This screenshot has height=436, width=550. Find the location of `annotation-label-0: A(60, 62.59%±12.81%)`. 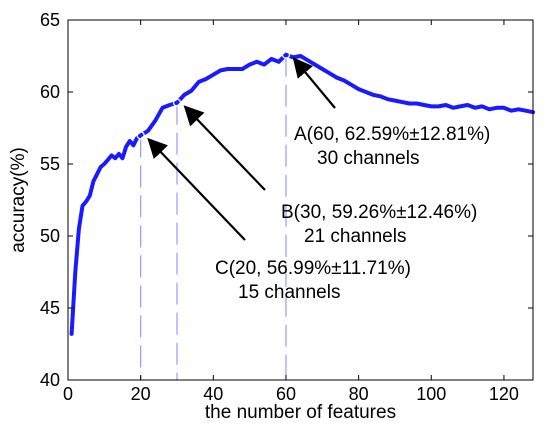

annotation-label-0: A(60, 62.59%±12.81%) is located at coordinates (392, 134).